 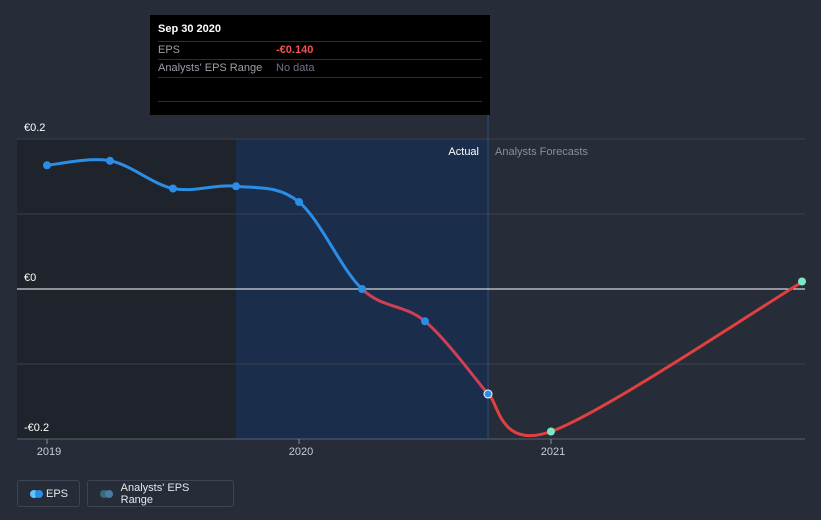 I want to click on actual-region-label: Actual, so click(x=463, y=152).